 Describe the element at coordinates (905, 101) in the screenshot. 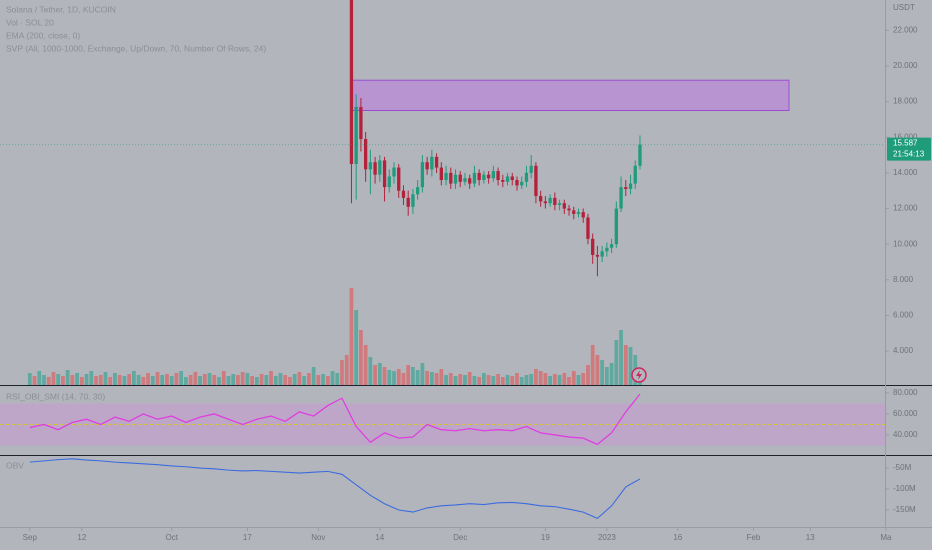

I see `y-tick-label: 18.000` at that location.